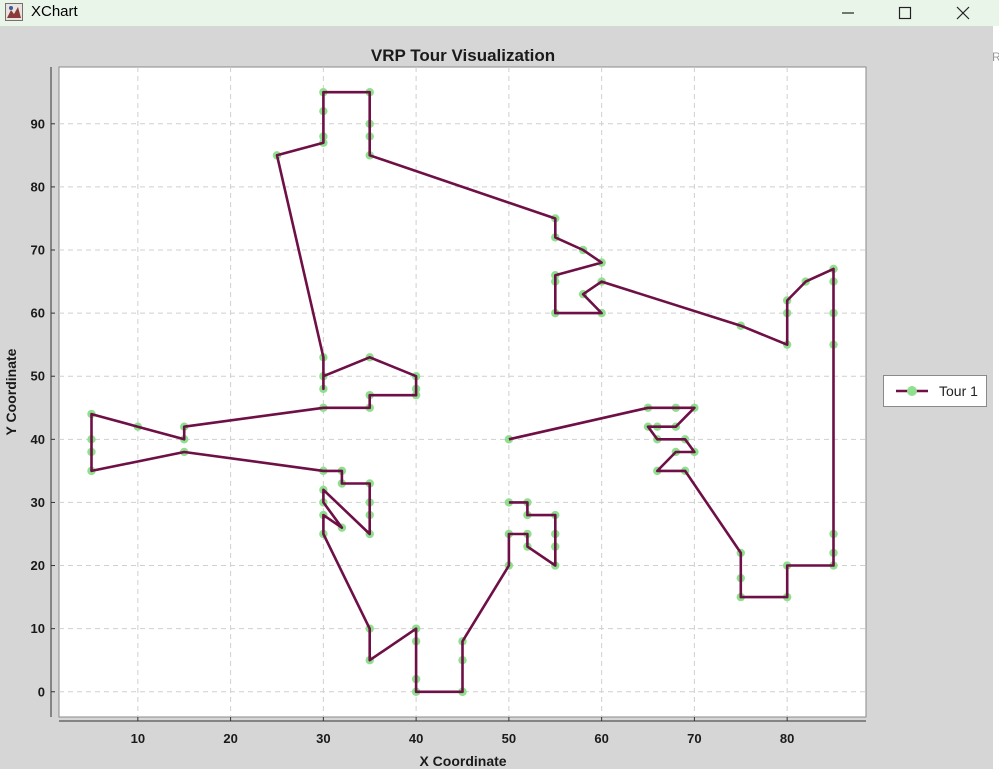  I want to click on y-tick-label: 40, so click(38, 439).